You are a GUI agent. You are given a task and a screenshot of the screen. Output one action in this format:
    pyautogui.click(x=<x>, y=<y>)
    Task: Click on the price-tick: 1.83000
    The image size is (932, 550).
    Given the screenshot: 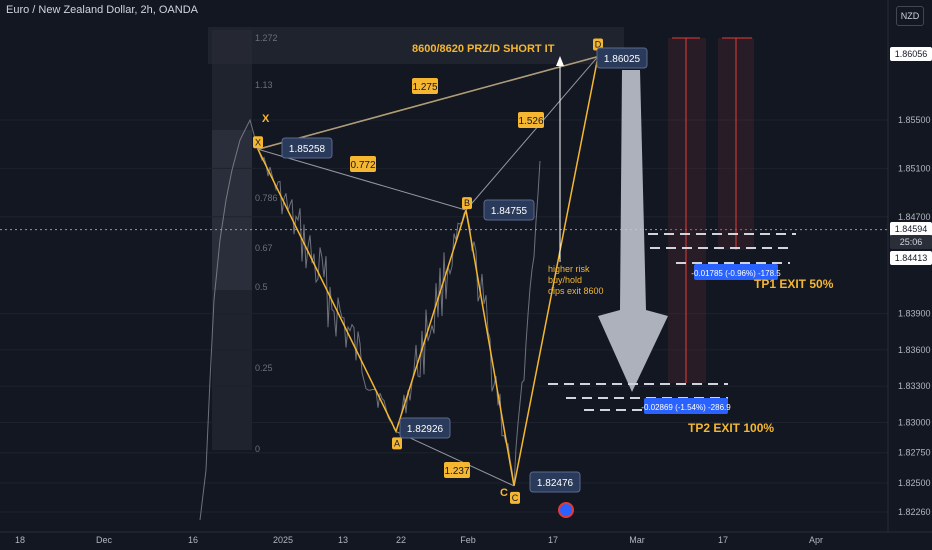 What is the action you would take?
    pyautogui.click(x=914, y=422)
    